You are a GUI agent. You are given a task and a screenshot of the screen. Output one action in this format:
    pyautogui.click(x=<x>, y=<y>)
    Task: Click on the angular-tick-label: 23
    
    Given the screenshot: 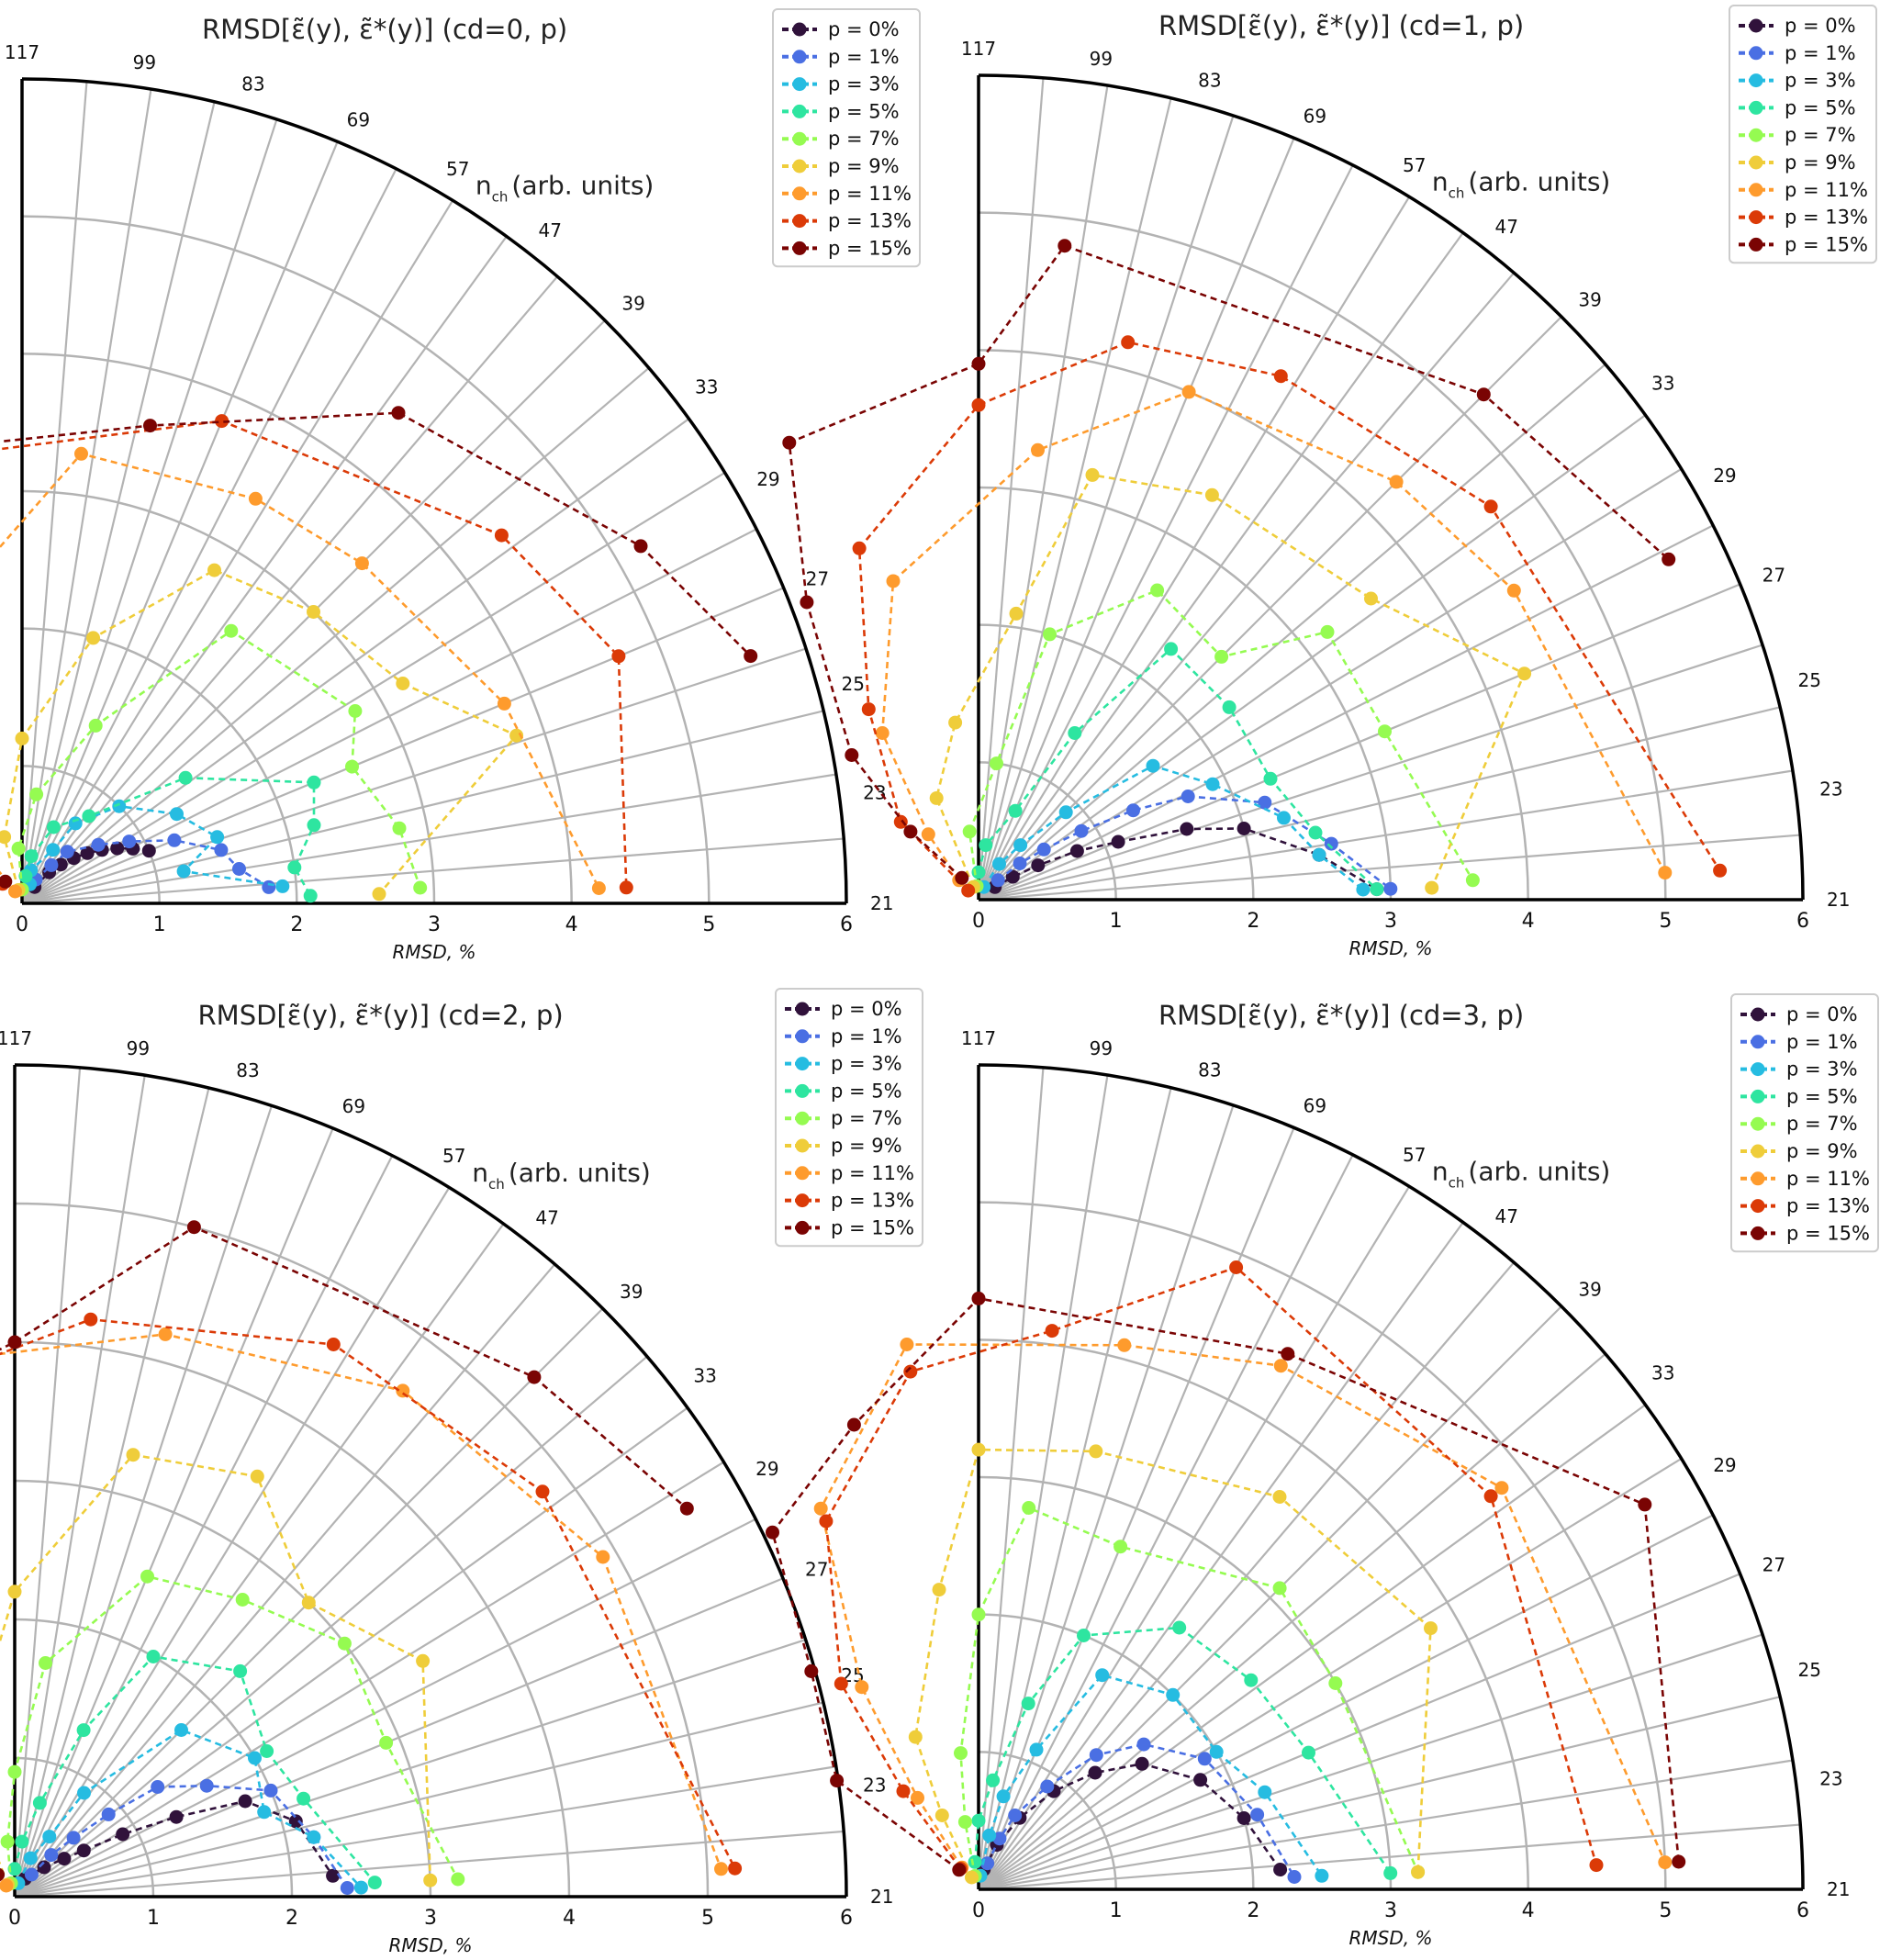 What is the action you would take?
    pyautogui.click(x=874, y=1785)
    